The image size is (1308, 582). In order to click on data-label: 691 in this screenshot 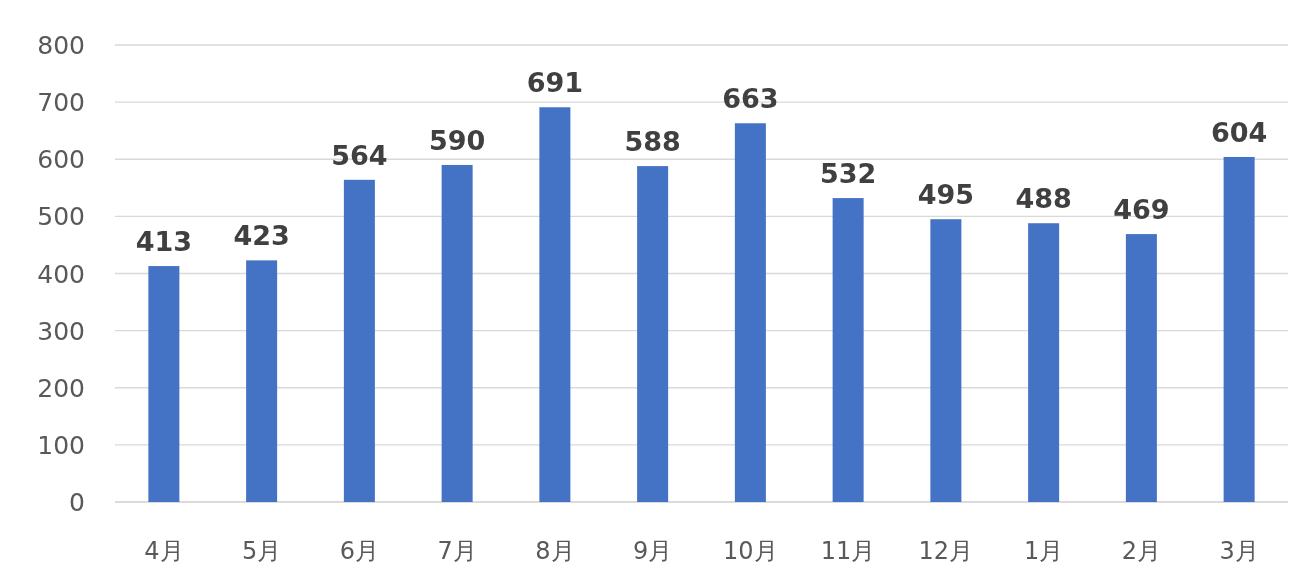, I will do `click(555, 83)`.